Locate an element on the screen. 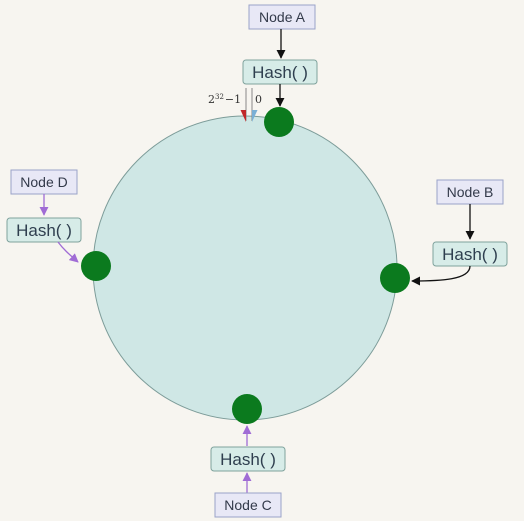 Image resolution: width=524 pixels, height=521 pixels. node-a-position is located at coordinates (279, 122).